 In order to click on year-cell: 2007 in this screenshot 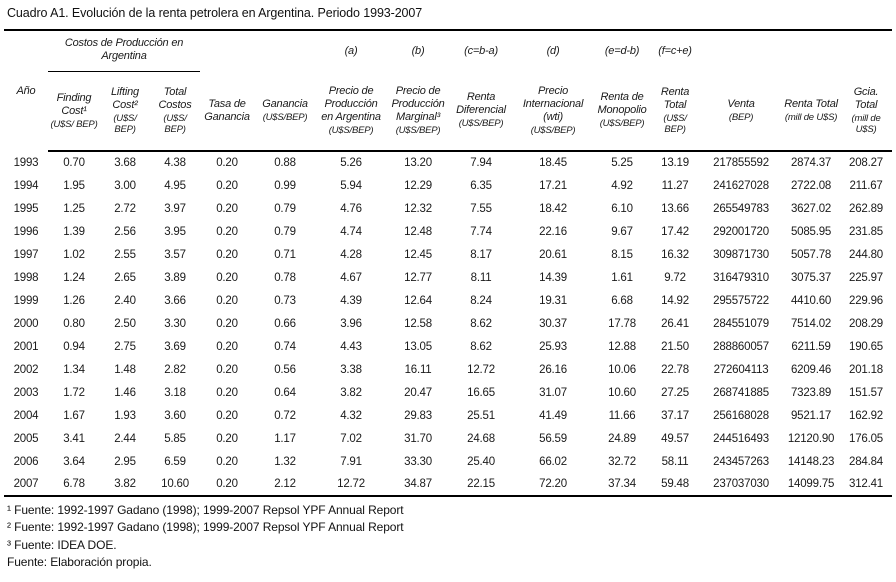, I will do `click(26, 485)`.